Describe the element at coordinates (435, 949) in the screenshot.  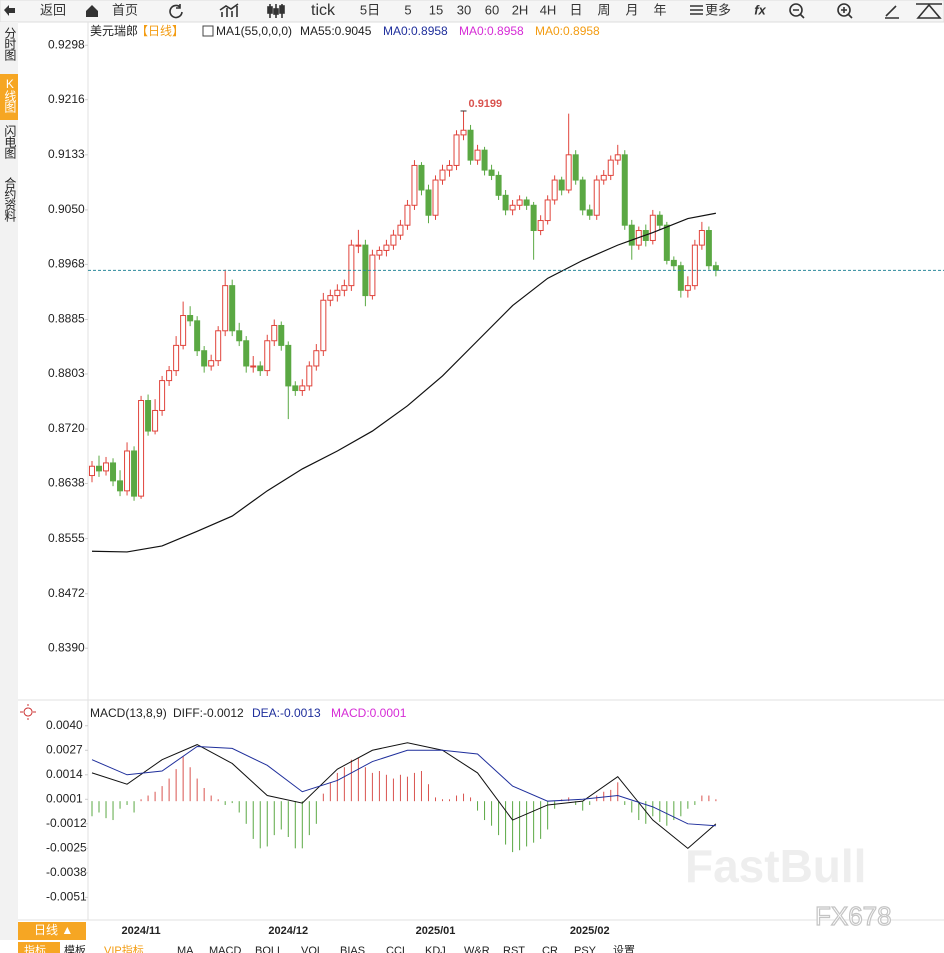
I see `indicator-tab: KDJ` at that location.